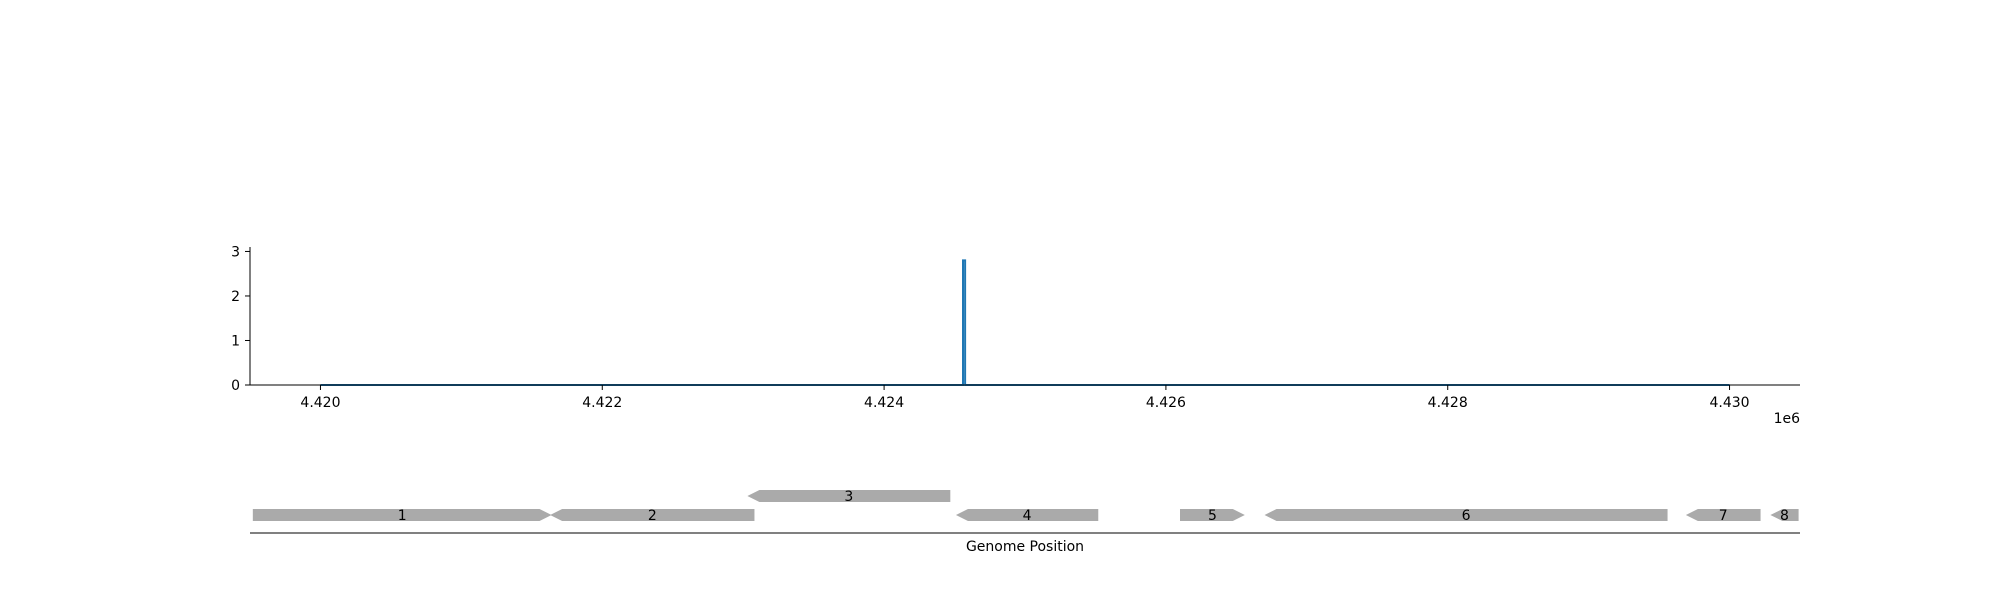 The width and height of the screenshot is (2000, 600). I want to click on x-ticks: 4.420 4.422 4.424 4.426 4.428 4.430, so click(1025, 398).